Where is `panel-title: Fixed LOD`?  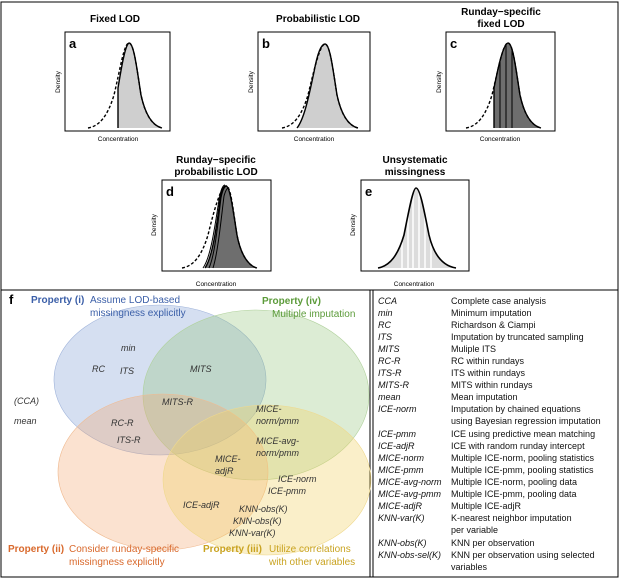 panel-title: Fixed LOD is located at coordinates (115, 19).